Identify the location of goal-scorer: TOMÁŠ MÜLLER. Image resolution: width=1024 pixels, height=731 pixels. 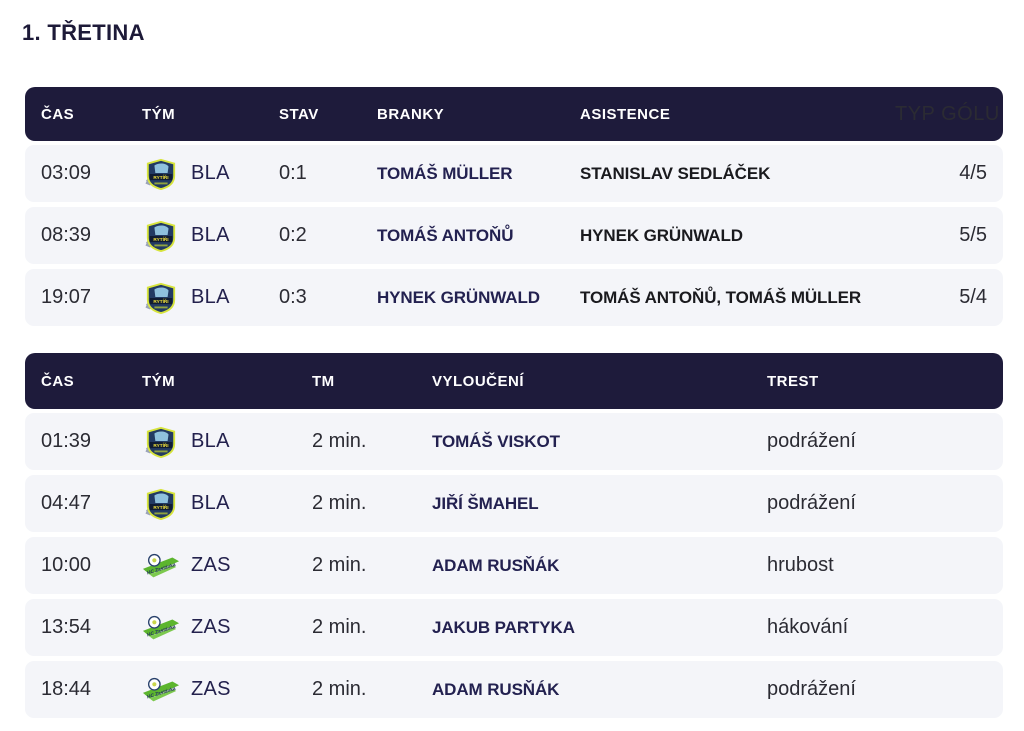
(445, 173).